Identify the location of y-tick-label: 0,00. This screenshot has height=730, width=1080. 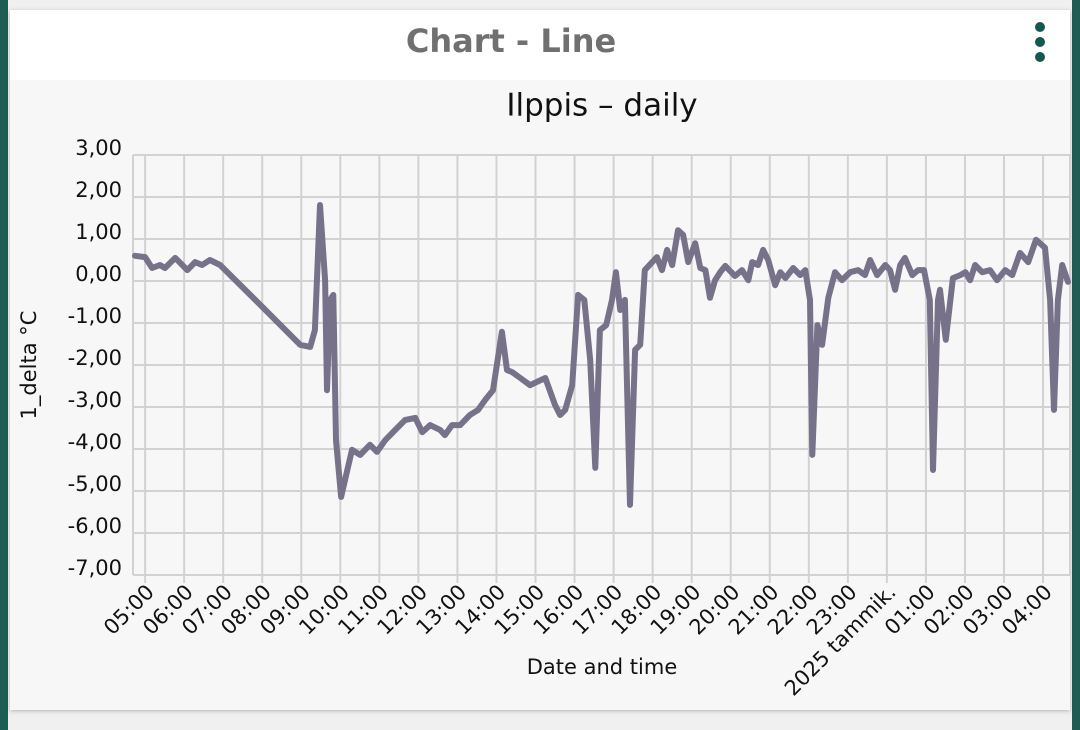
(98, 274).